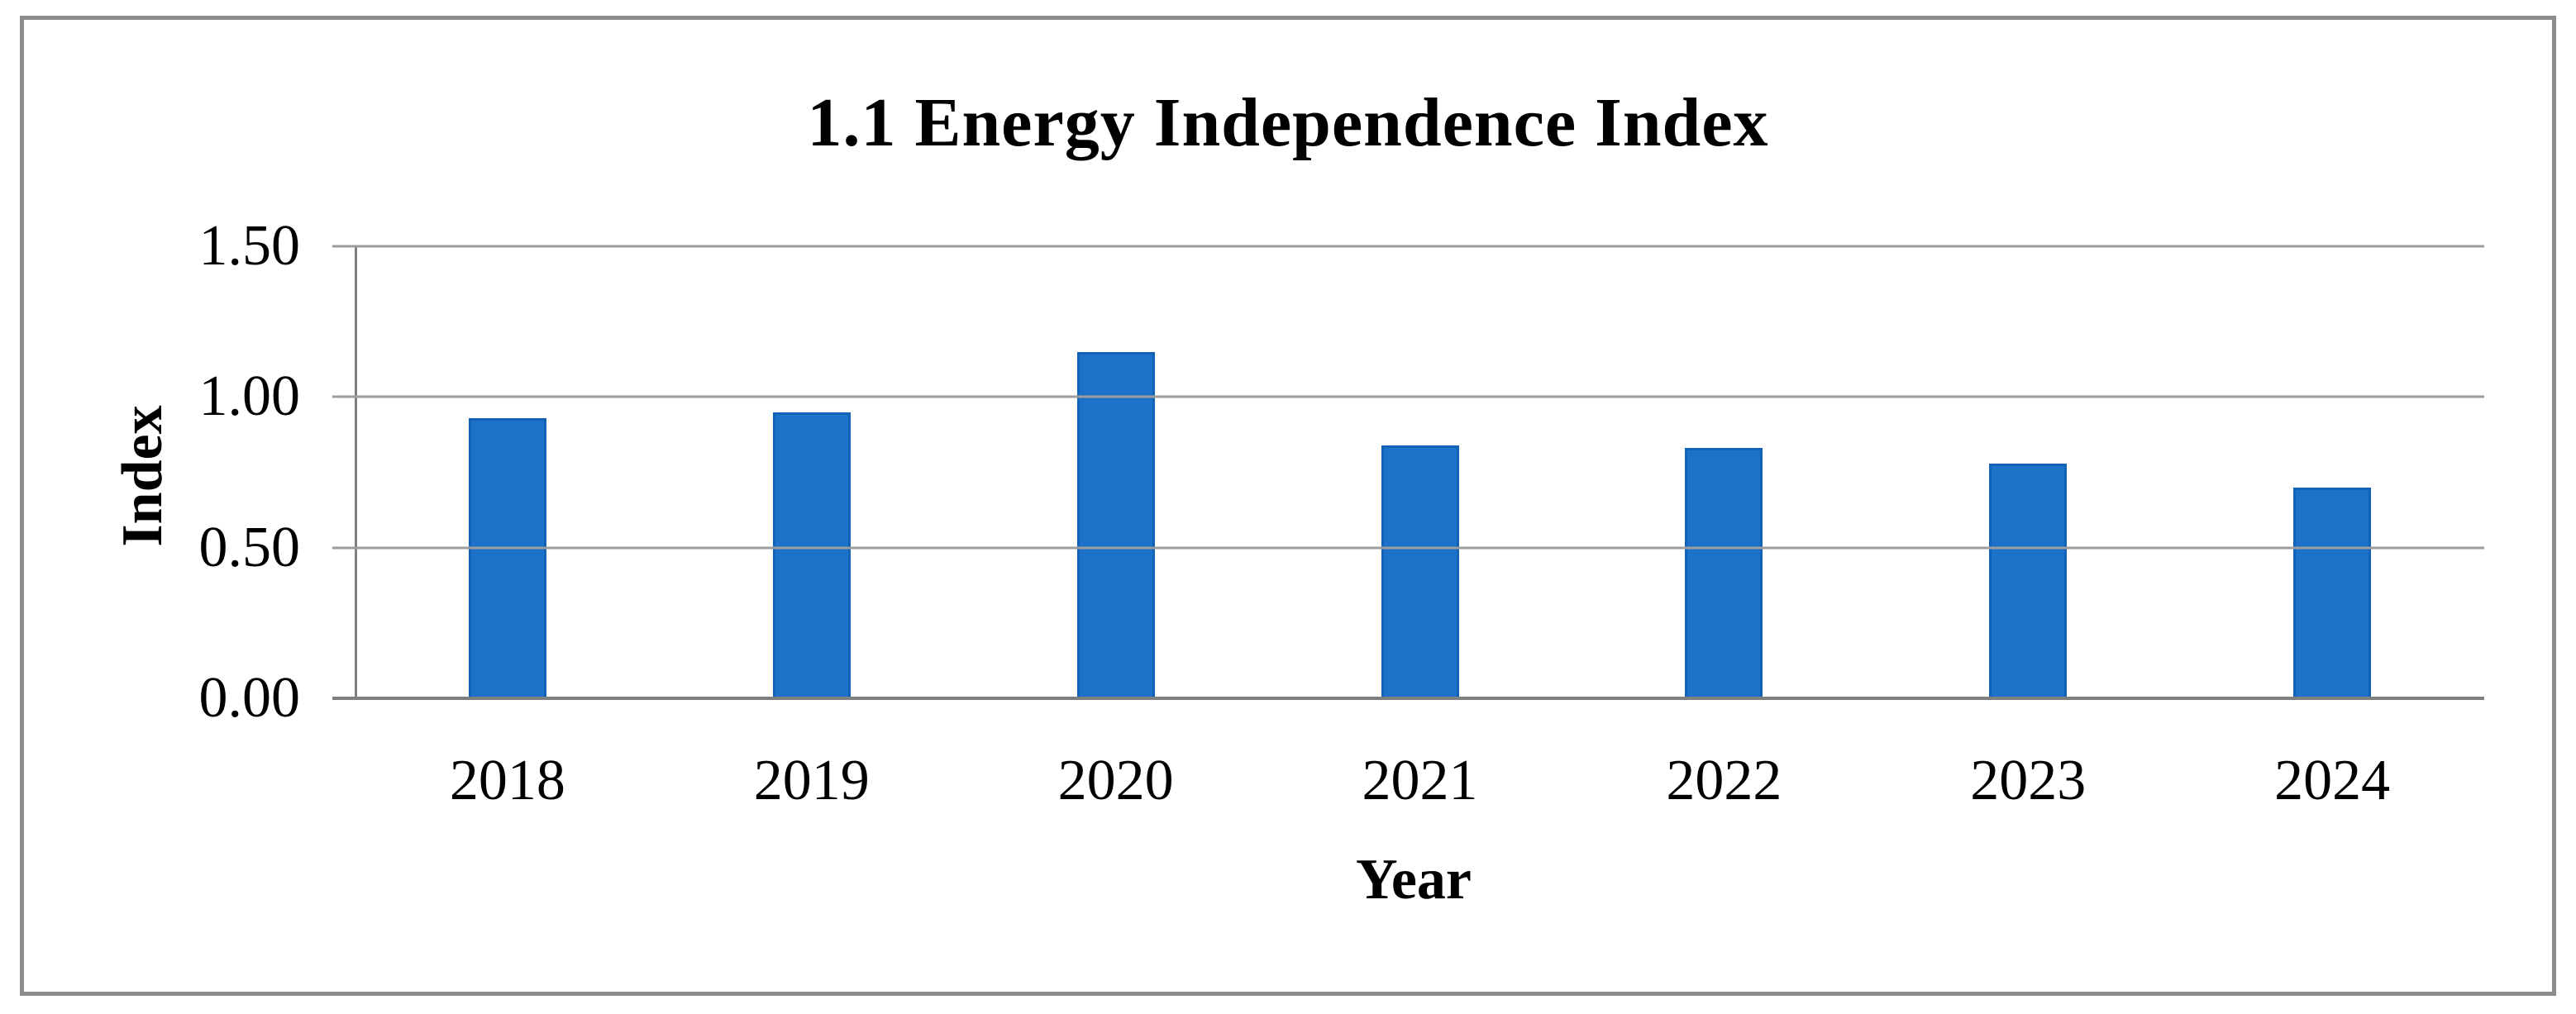 The height and width of the screenshot is (1014, 2576). I want to click on x-tick-label-2021: 2021, so click(1420, 781).